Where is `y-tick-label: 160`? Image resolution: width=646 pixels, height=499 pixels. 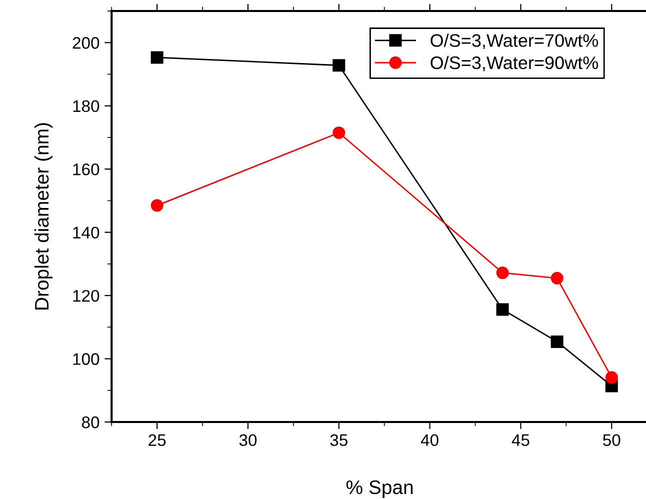 y-tick-label: 160 is located at coordinates (86, 169).